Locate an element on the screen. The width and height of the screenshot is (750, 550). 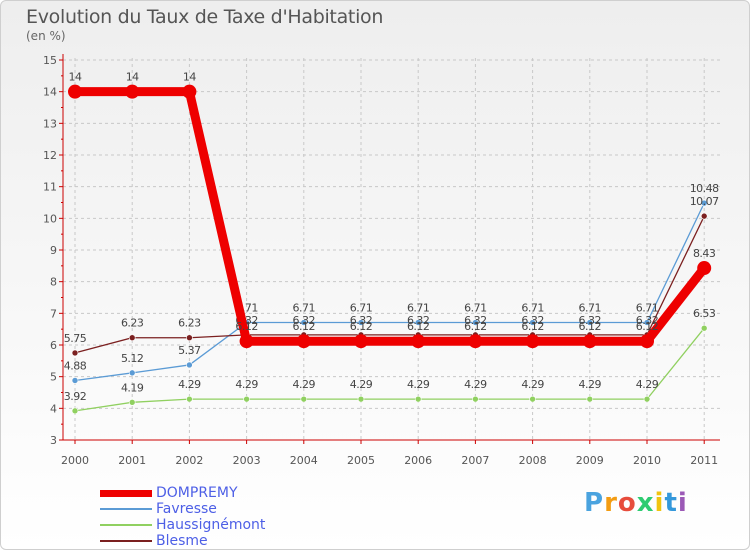
y-tick-label: 15 is located at coordinates (50, 60).